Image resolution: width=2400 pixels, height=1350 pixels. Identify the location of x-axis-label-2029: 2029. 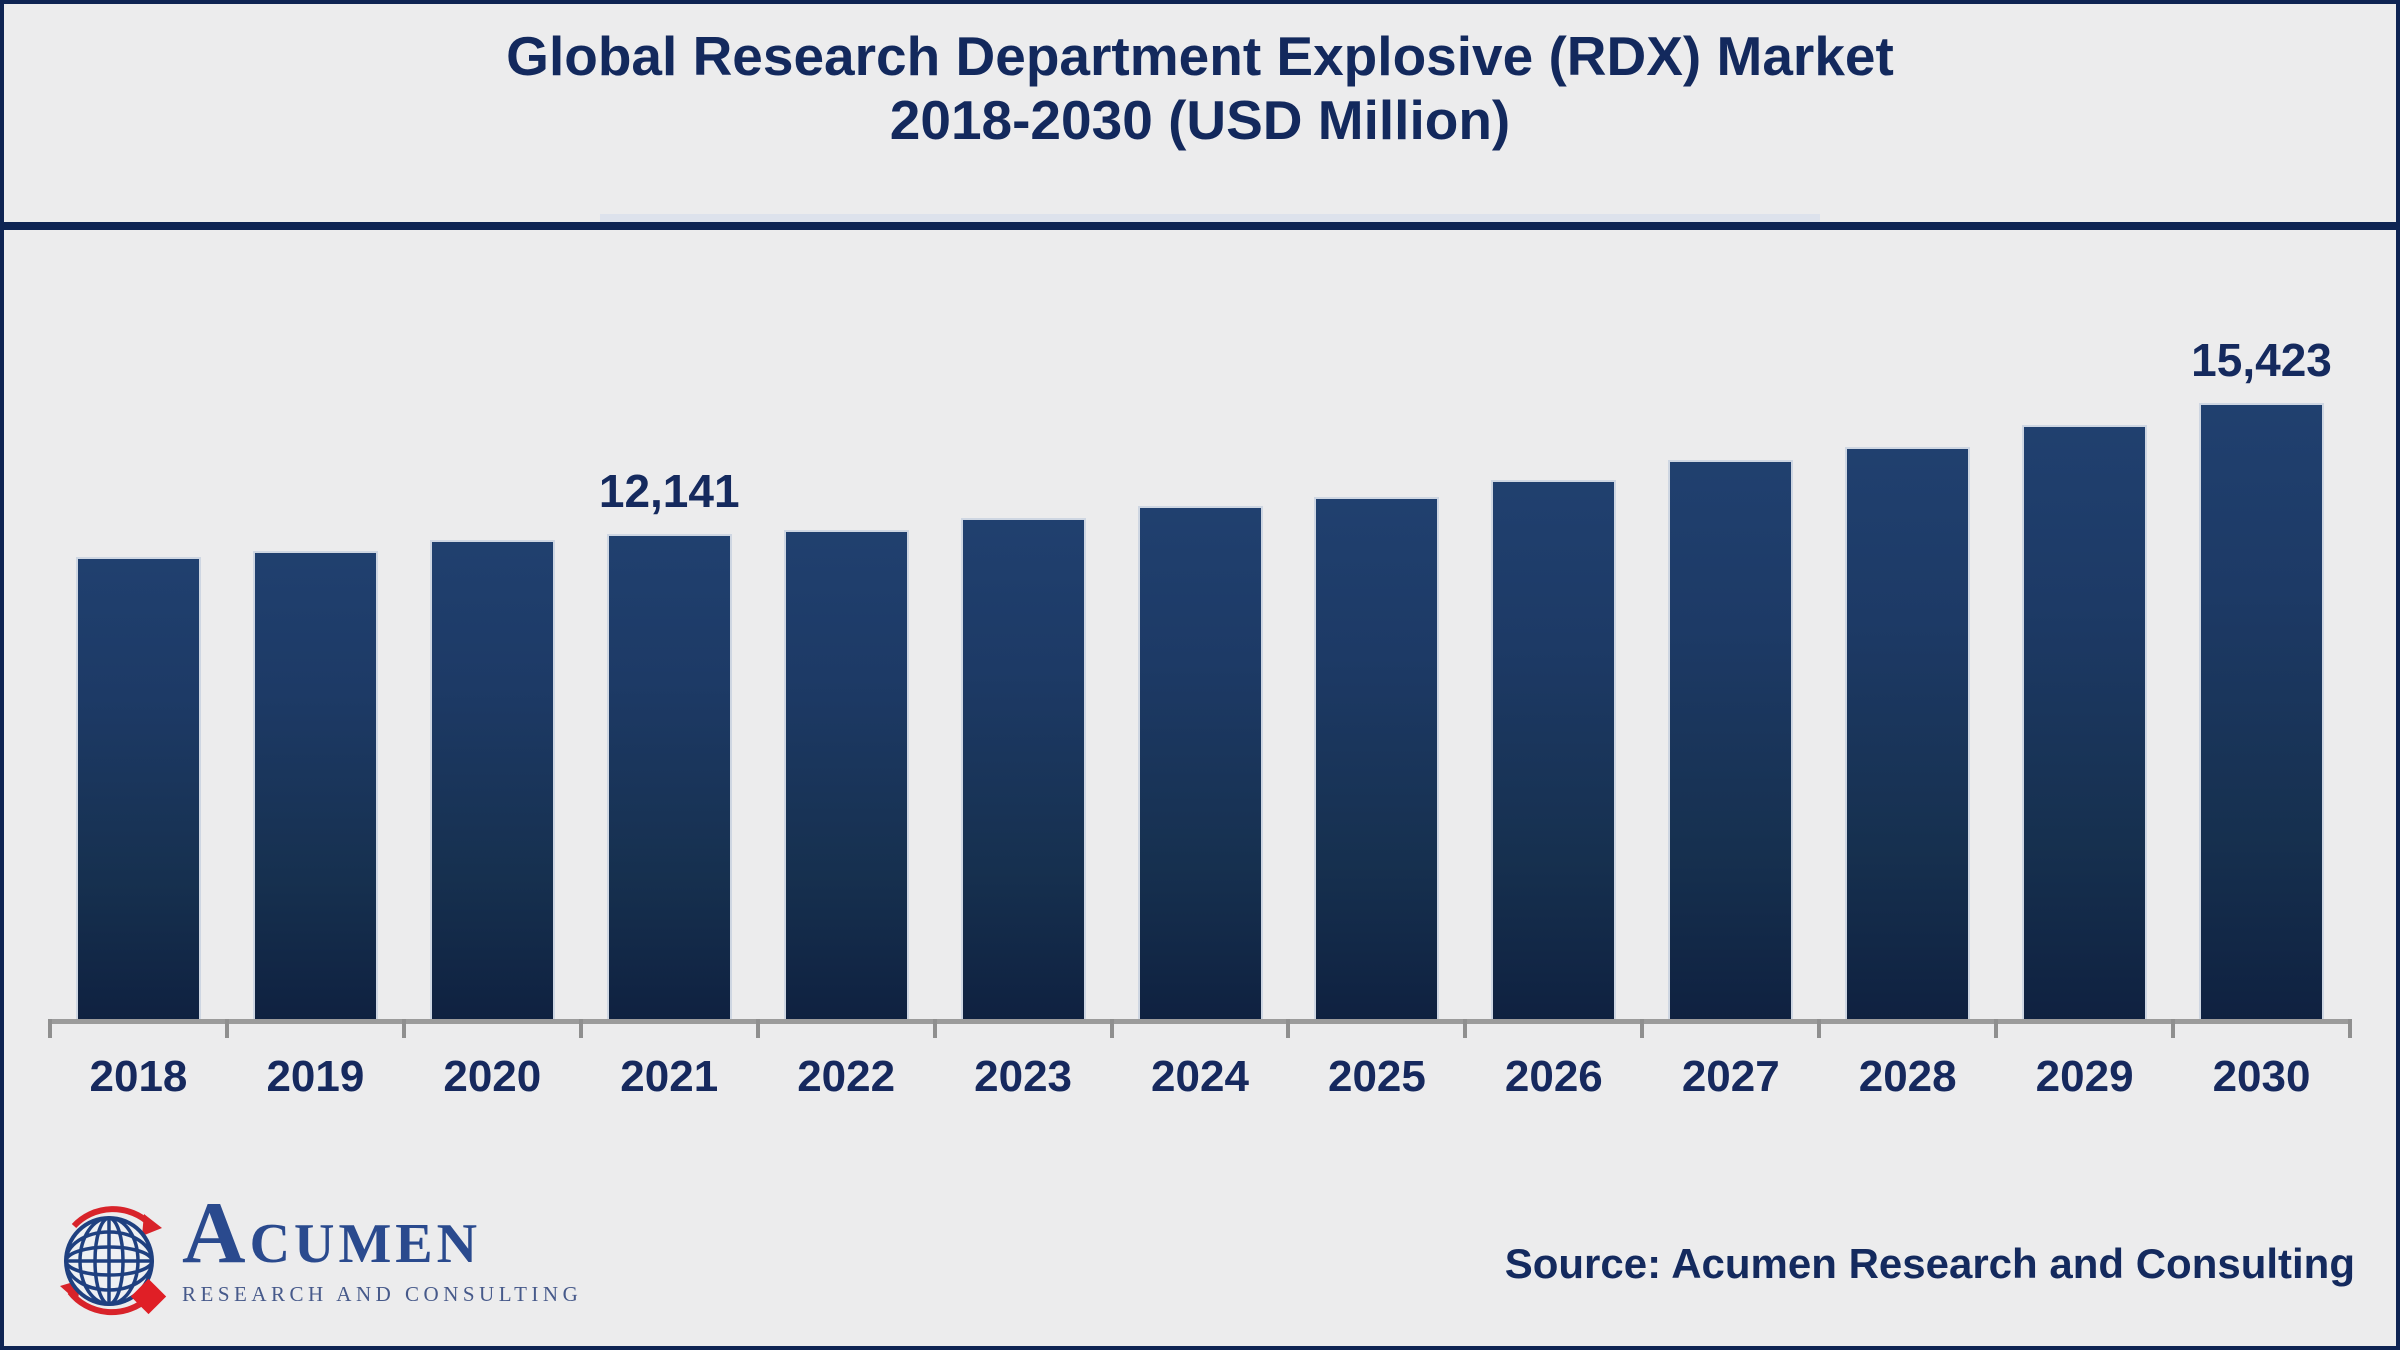
(2084, 1076).